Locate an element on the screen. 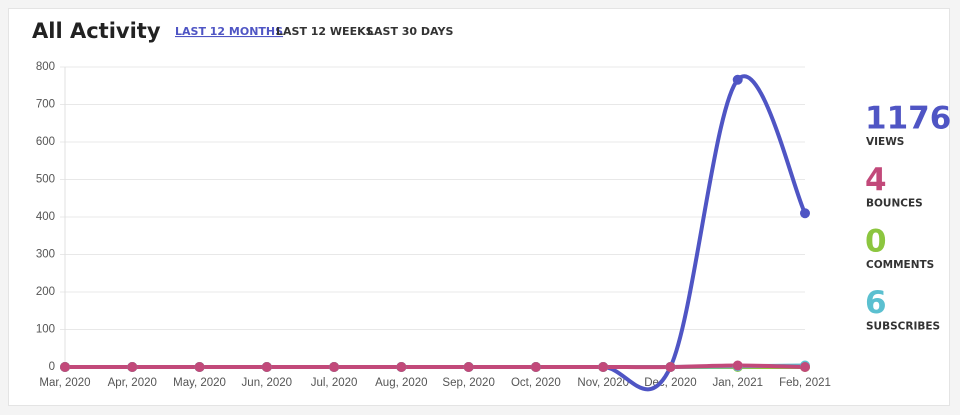  y-tick-label: 500 is located at coordinates (45, 180).